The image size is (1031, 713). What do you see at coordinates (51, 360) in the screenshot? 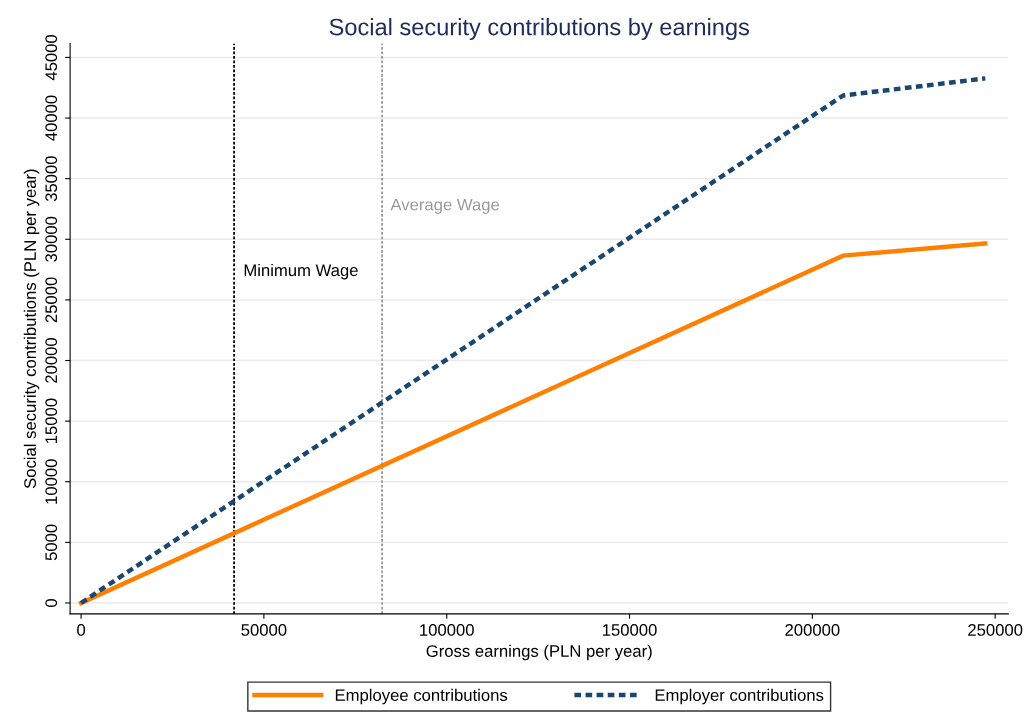
I see `y-tick-label: 20000` at bounding box center [51, 360].